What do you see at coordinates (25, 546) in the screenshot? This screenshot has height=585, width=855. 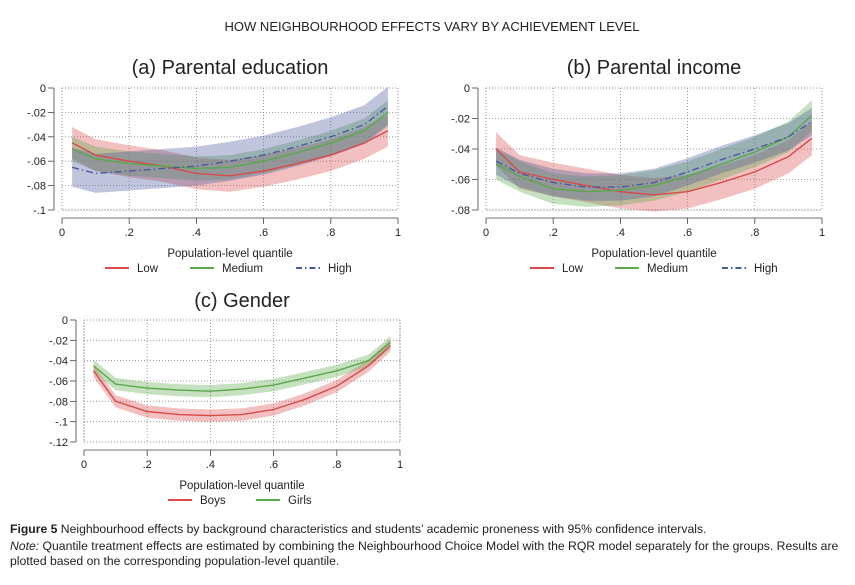 I see `note-label: Note:` at bounding box center [25, 546].